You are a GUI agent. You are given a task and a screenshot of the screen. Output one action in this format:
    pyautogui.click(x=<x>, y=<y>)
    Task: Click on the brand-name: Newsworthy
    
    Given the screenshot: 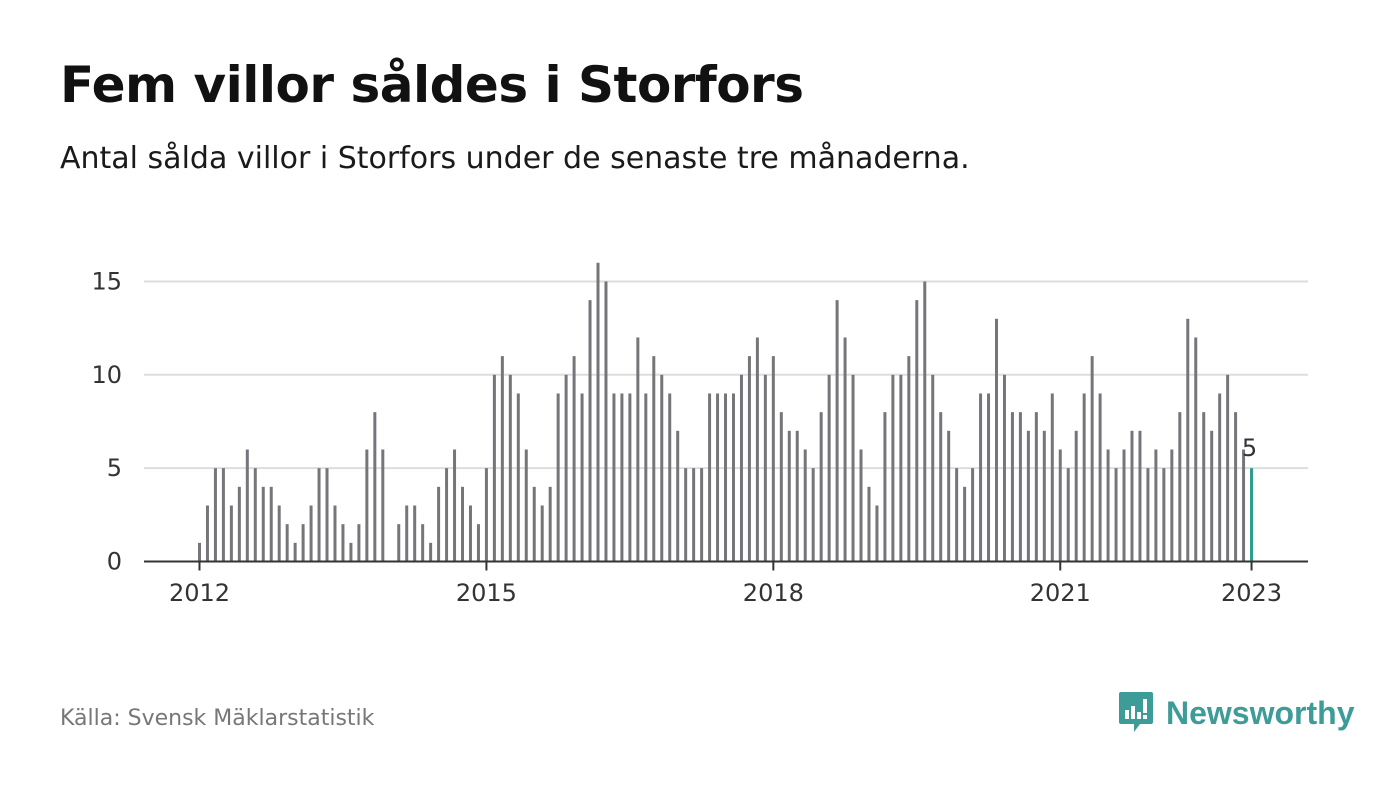 What is the action you would take?
    pyautogui.click(x=1260, y=712)
    